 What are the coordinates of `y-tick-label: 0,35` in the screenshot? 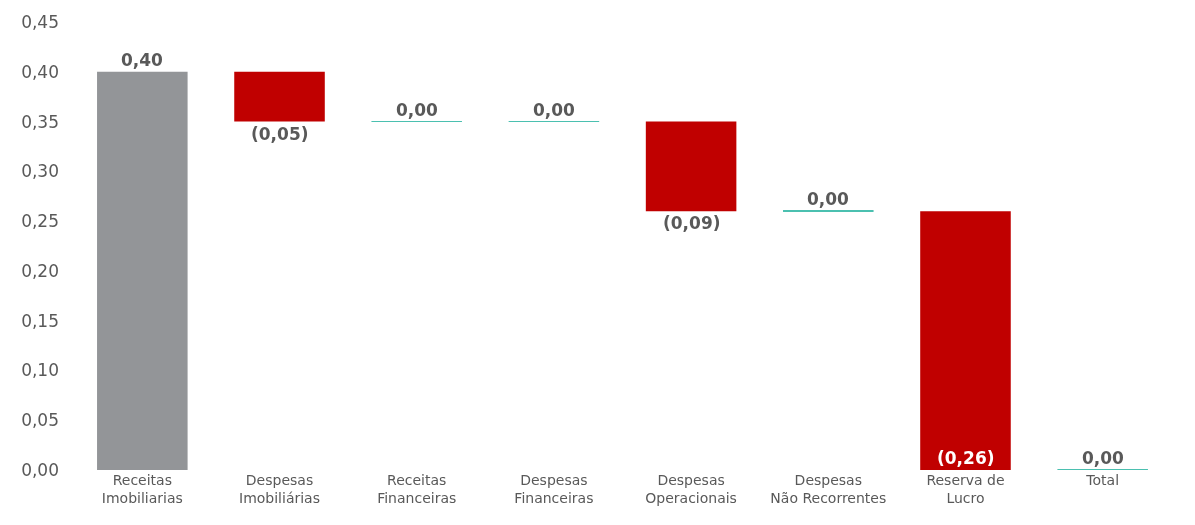 It's located at (40, 121).